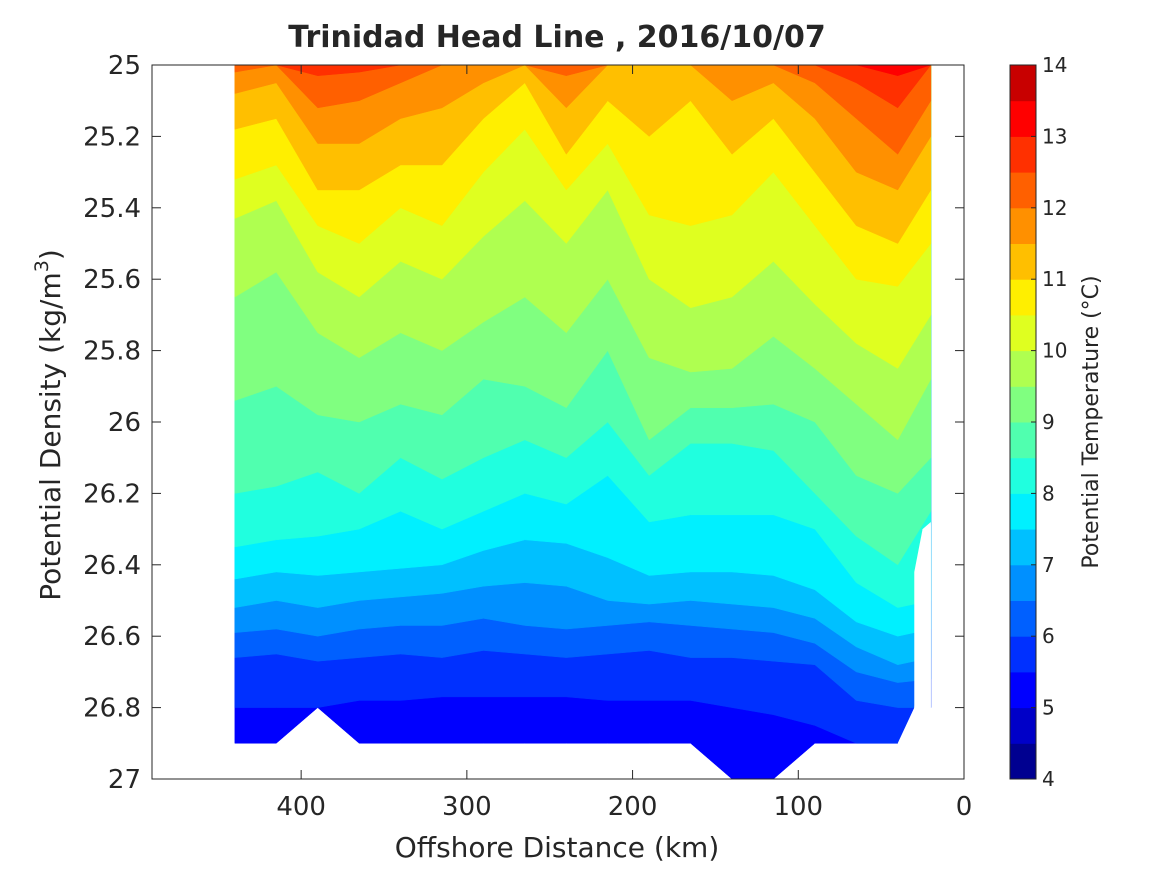  I want to click on y-tick-label: 27, so click(124, 780).